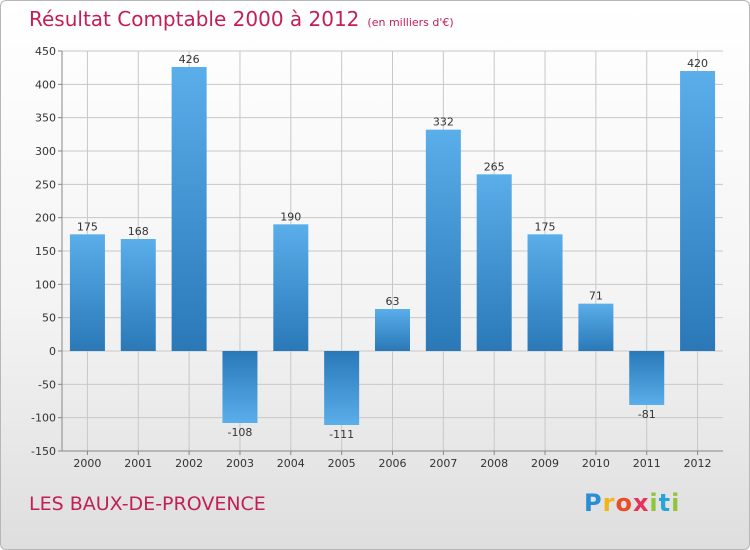 The width and height of the screenshot is (750, 550). I want to click on chart-title-text: Résultat Comptable 2000 à 2012, so click(194, 19).